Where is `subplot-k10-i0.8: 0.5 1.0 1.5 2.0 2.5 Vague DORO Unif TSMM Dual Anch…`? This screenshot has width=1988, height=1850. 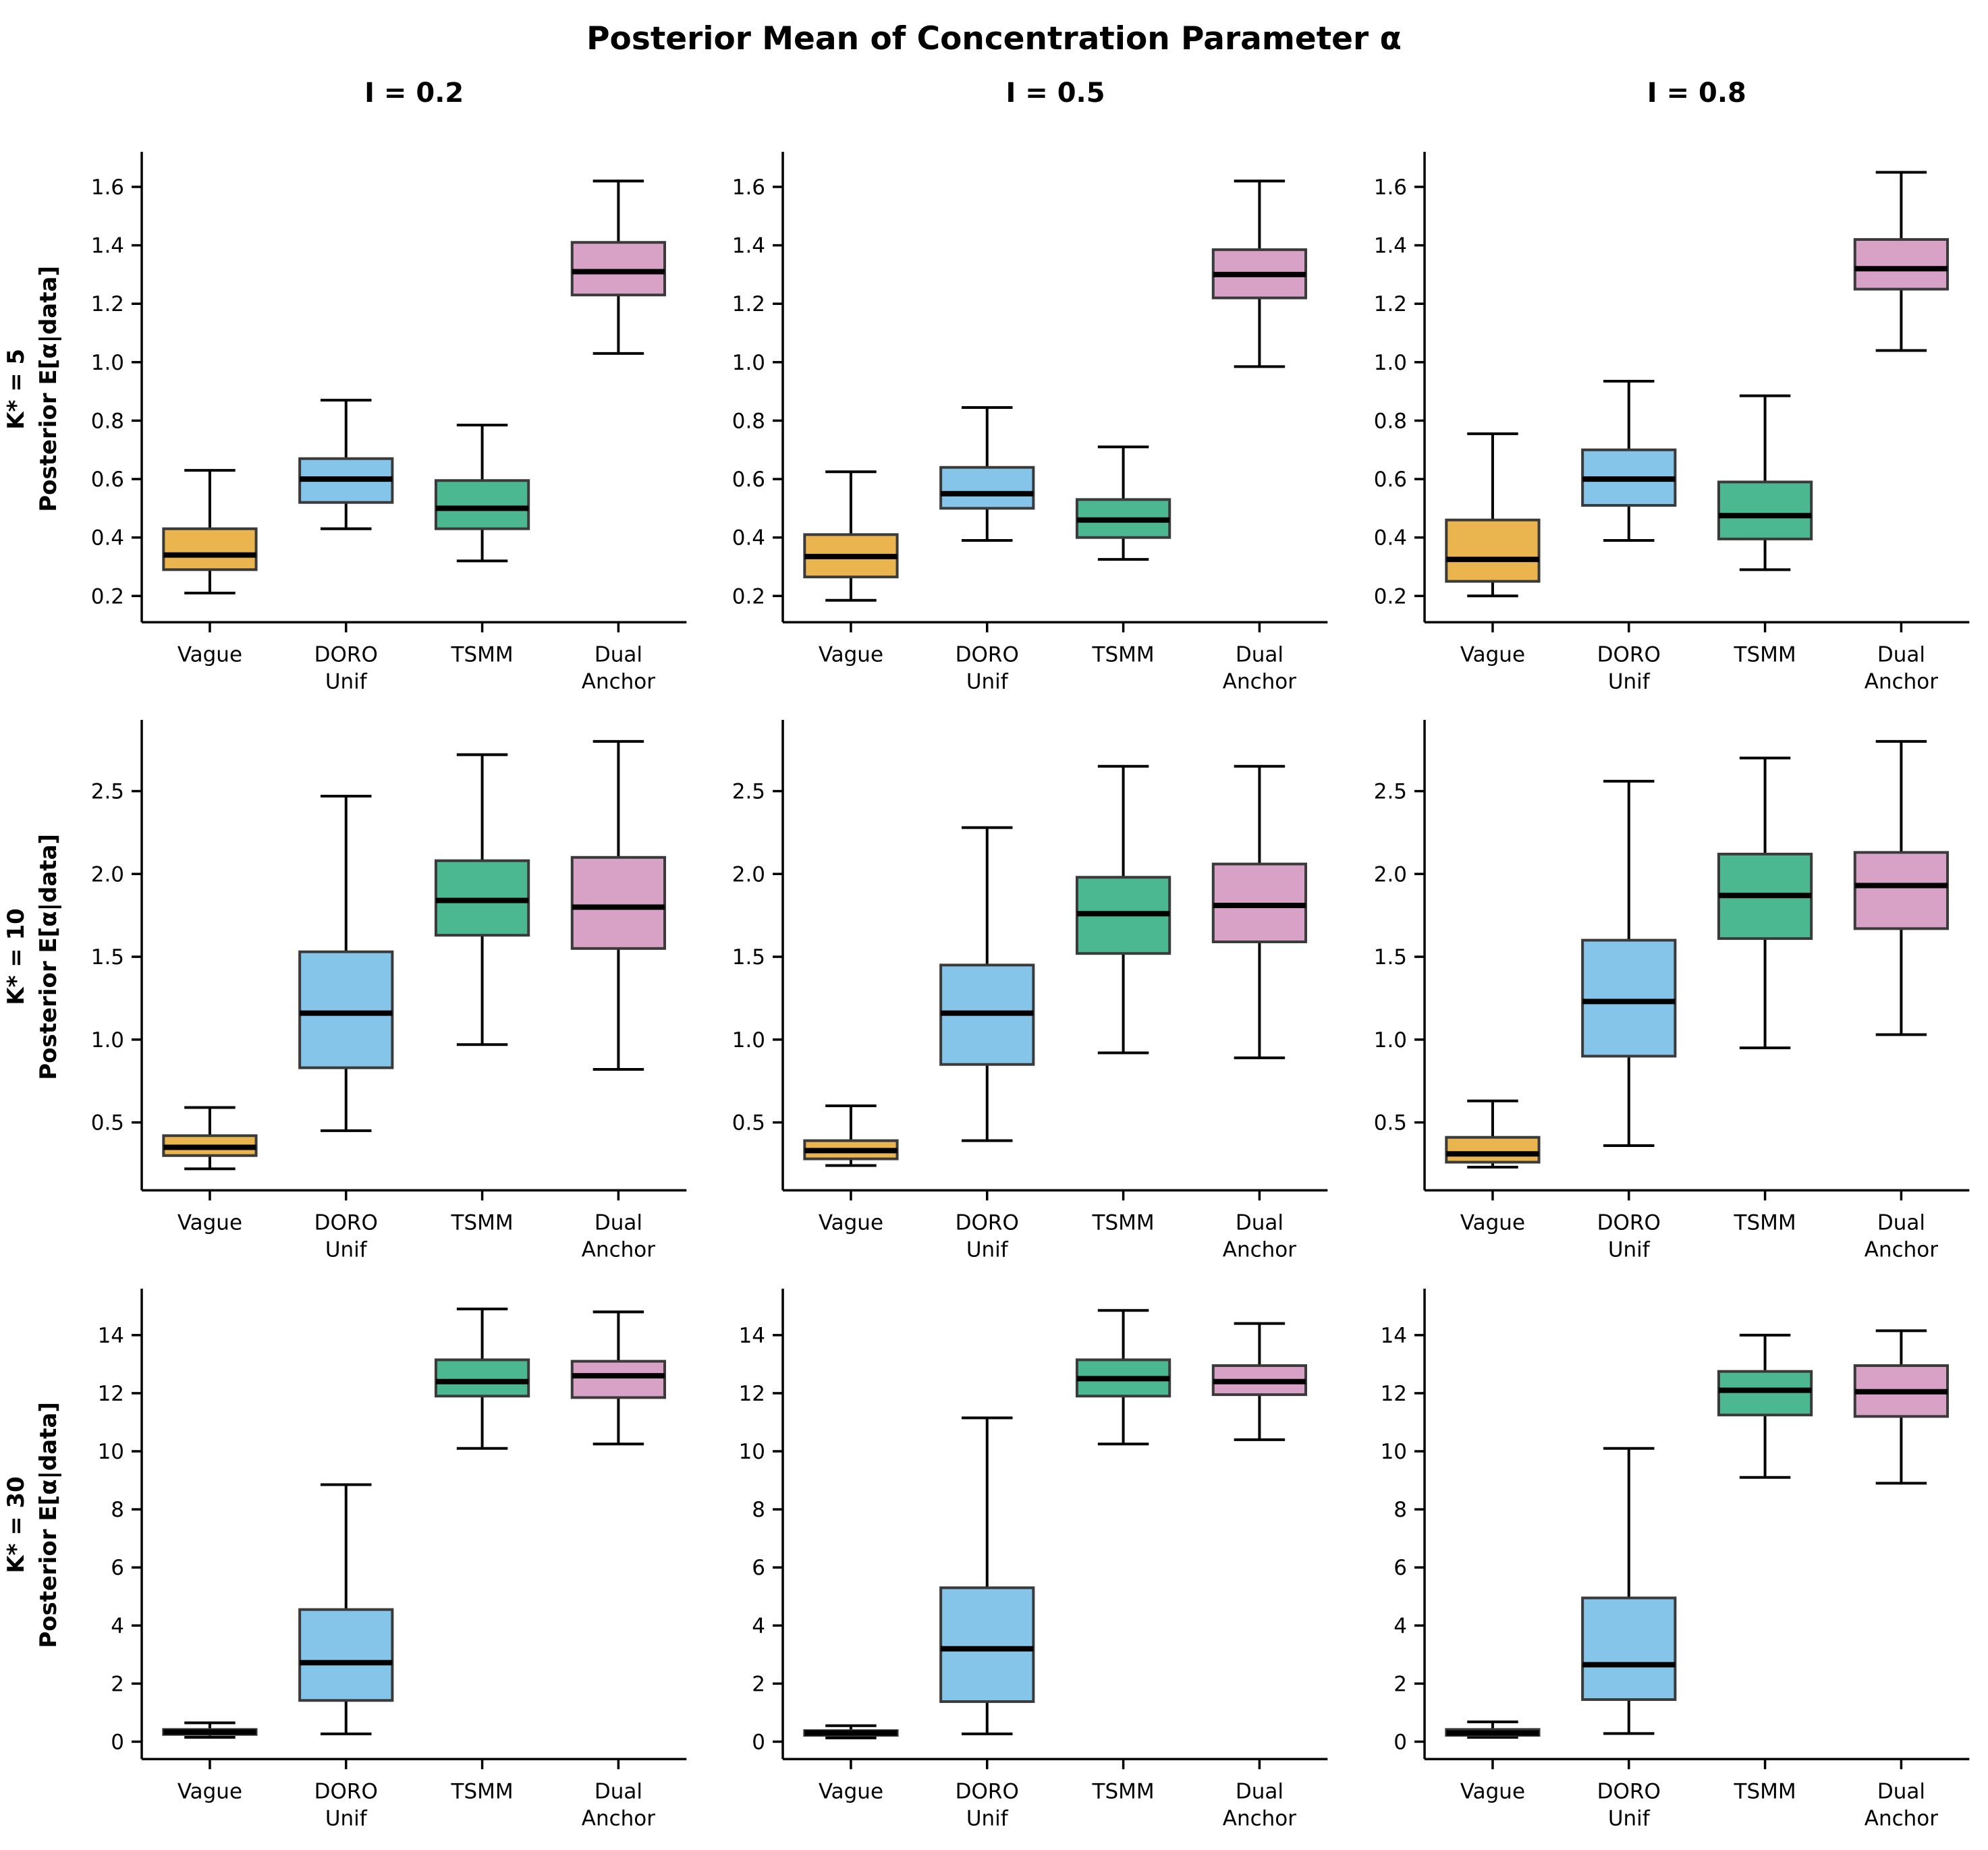
subplot-k10-i0.8: 0.5 1.0 1.5 2.0 2.5 Vague DORO Unif TSMM Dual Anch… is located at coordinates (1667, 997).